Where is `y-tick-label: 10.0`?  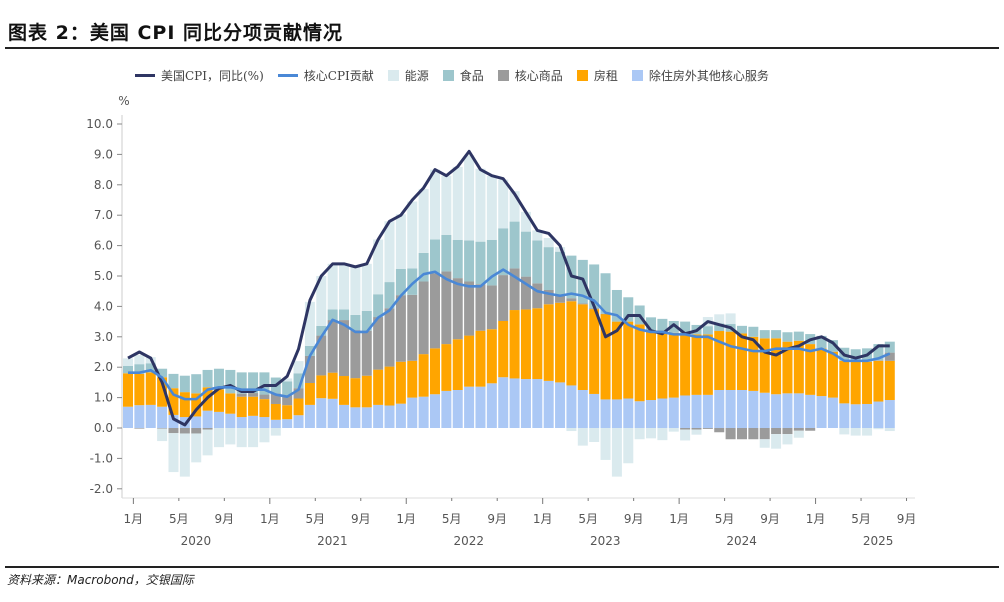
y-tick-label: 10.0 is located at coordinates (99, 124).